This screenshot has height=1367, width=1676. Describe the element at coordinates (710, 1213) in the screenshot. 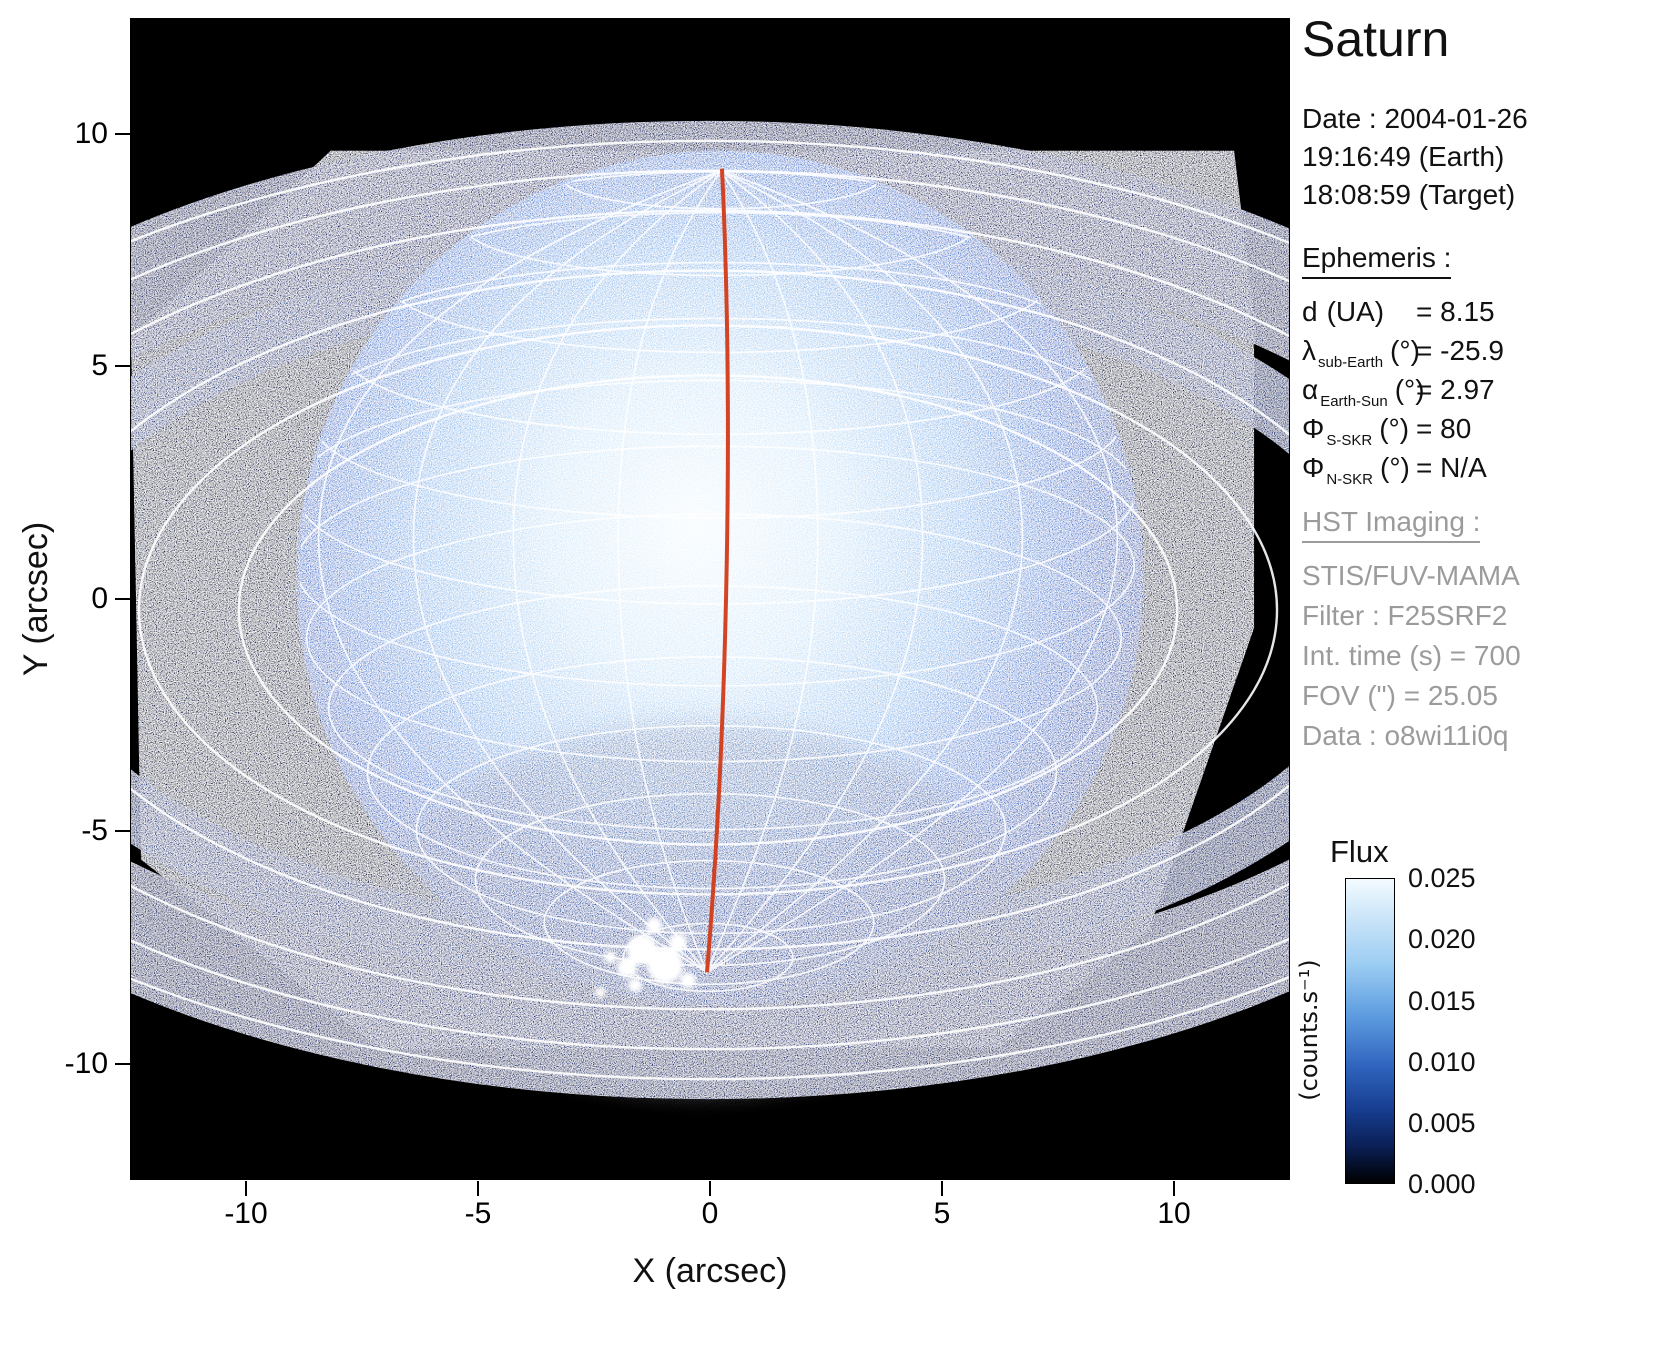

I see `x-tick-label: 0` at that location.